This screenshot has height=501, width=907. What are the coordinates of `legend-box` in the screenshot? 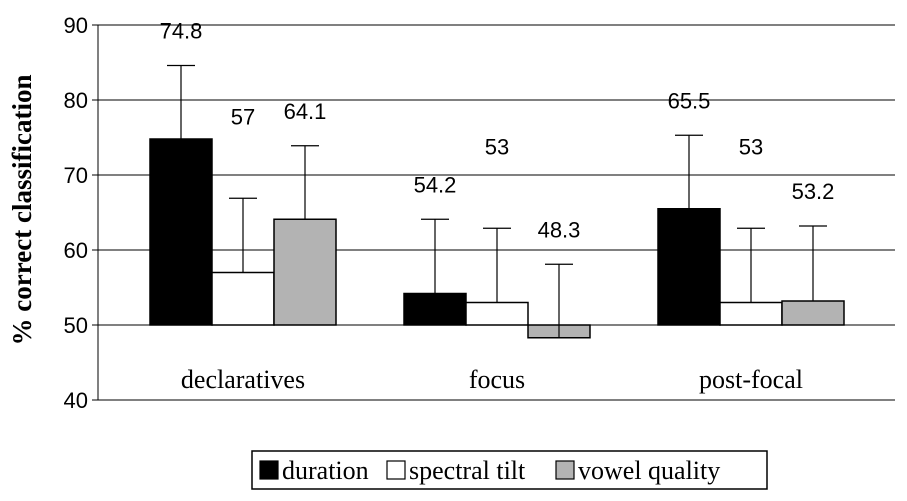 It's located at (509, 470).